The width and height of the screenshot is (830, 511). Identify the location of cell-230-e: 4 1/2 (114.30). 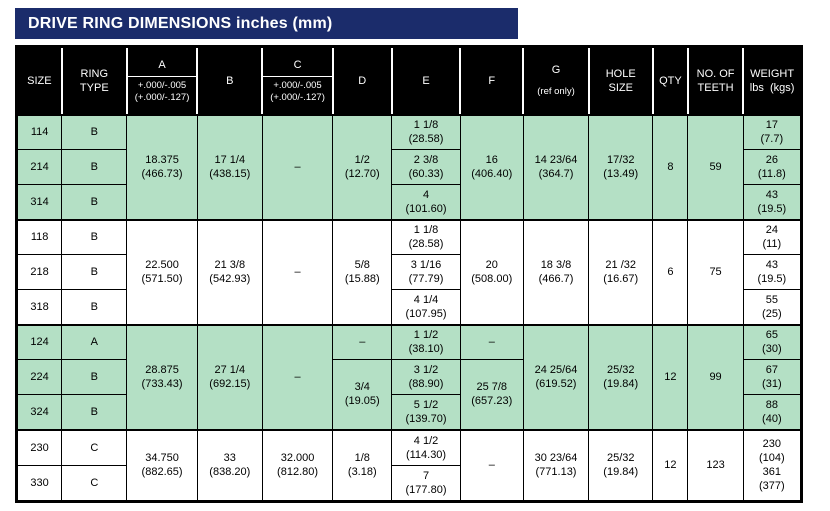
(426, 447).